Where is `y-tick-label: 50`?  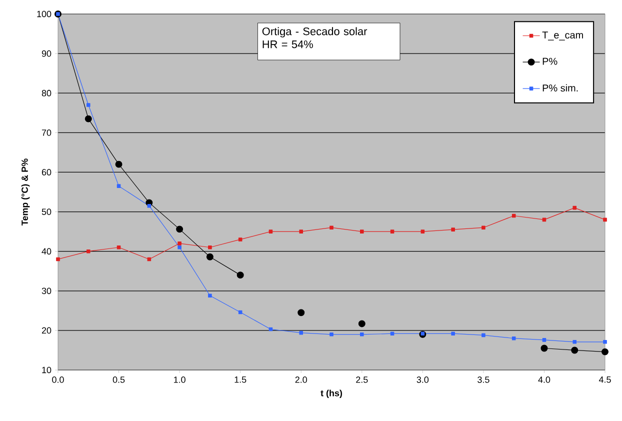
y-tick-label: 50 is located at coordinates (47, 211).